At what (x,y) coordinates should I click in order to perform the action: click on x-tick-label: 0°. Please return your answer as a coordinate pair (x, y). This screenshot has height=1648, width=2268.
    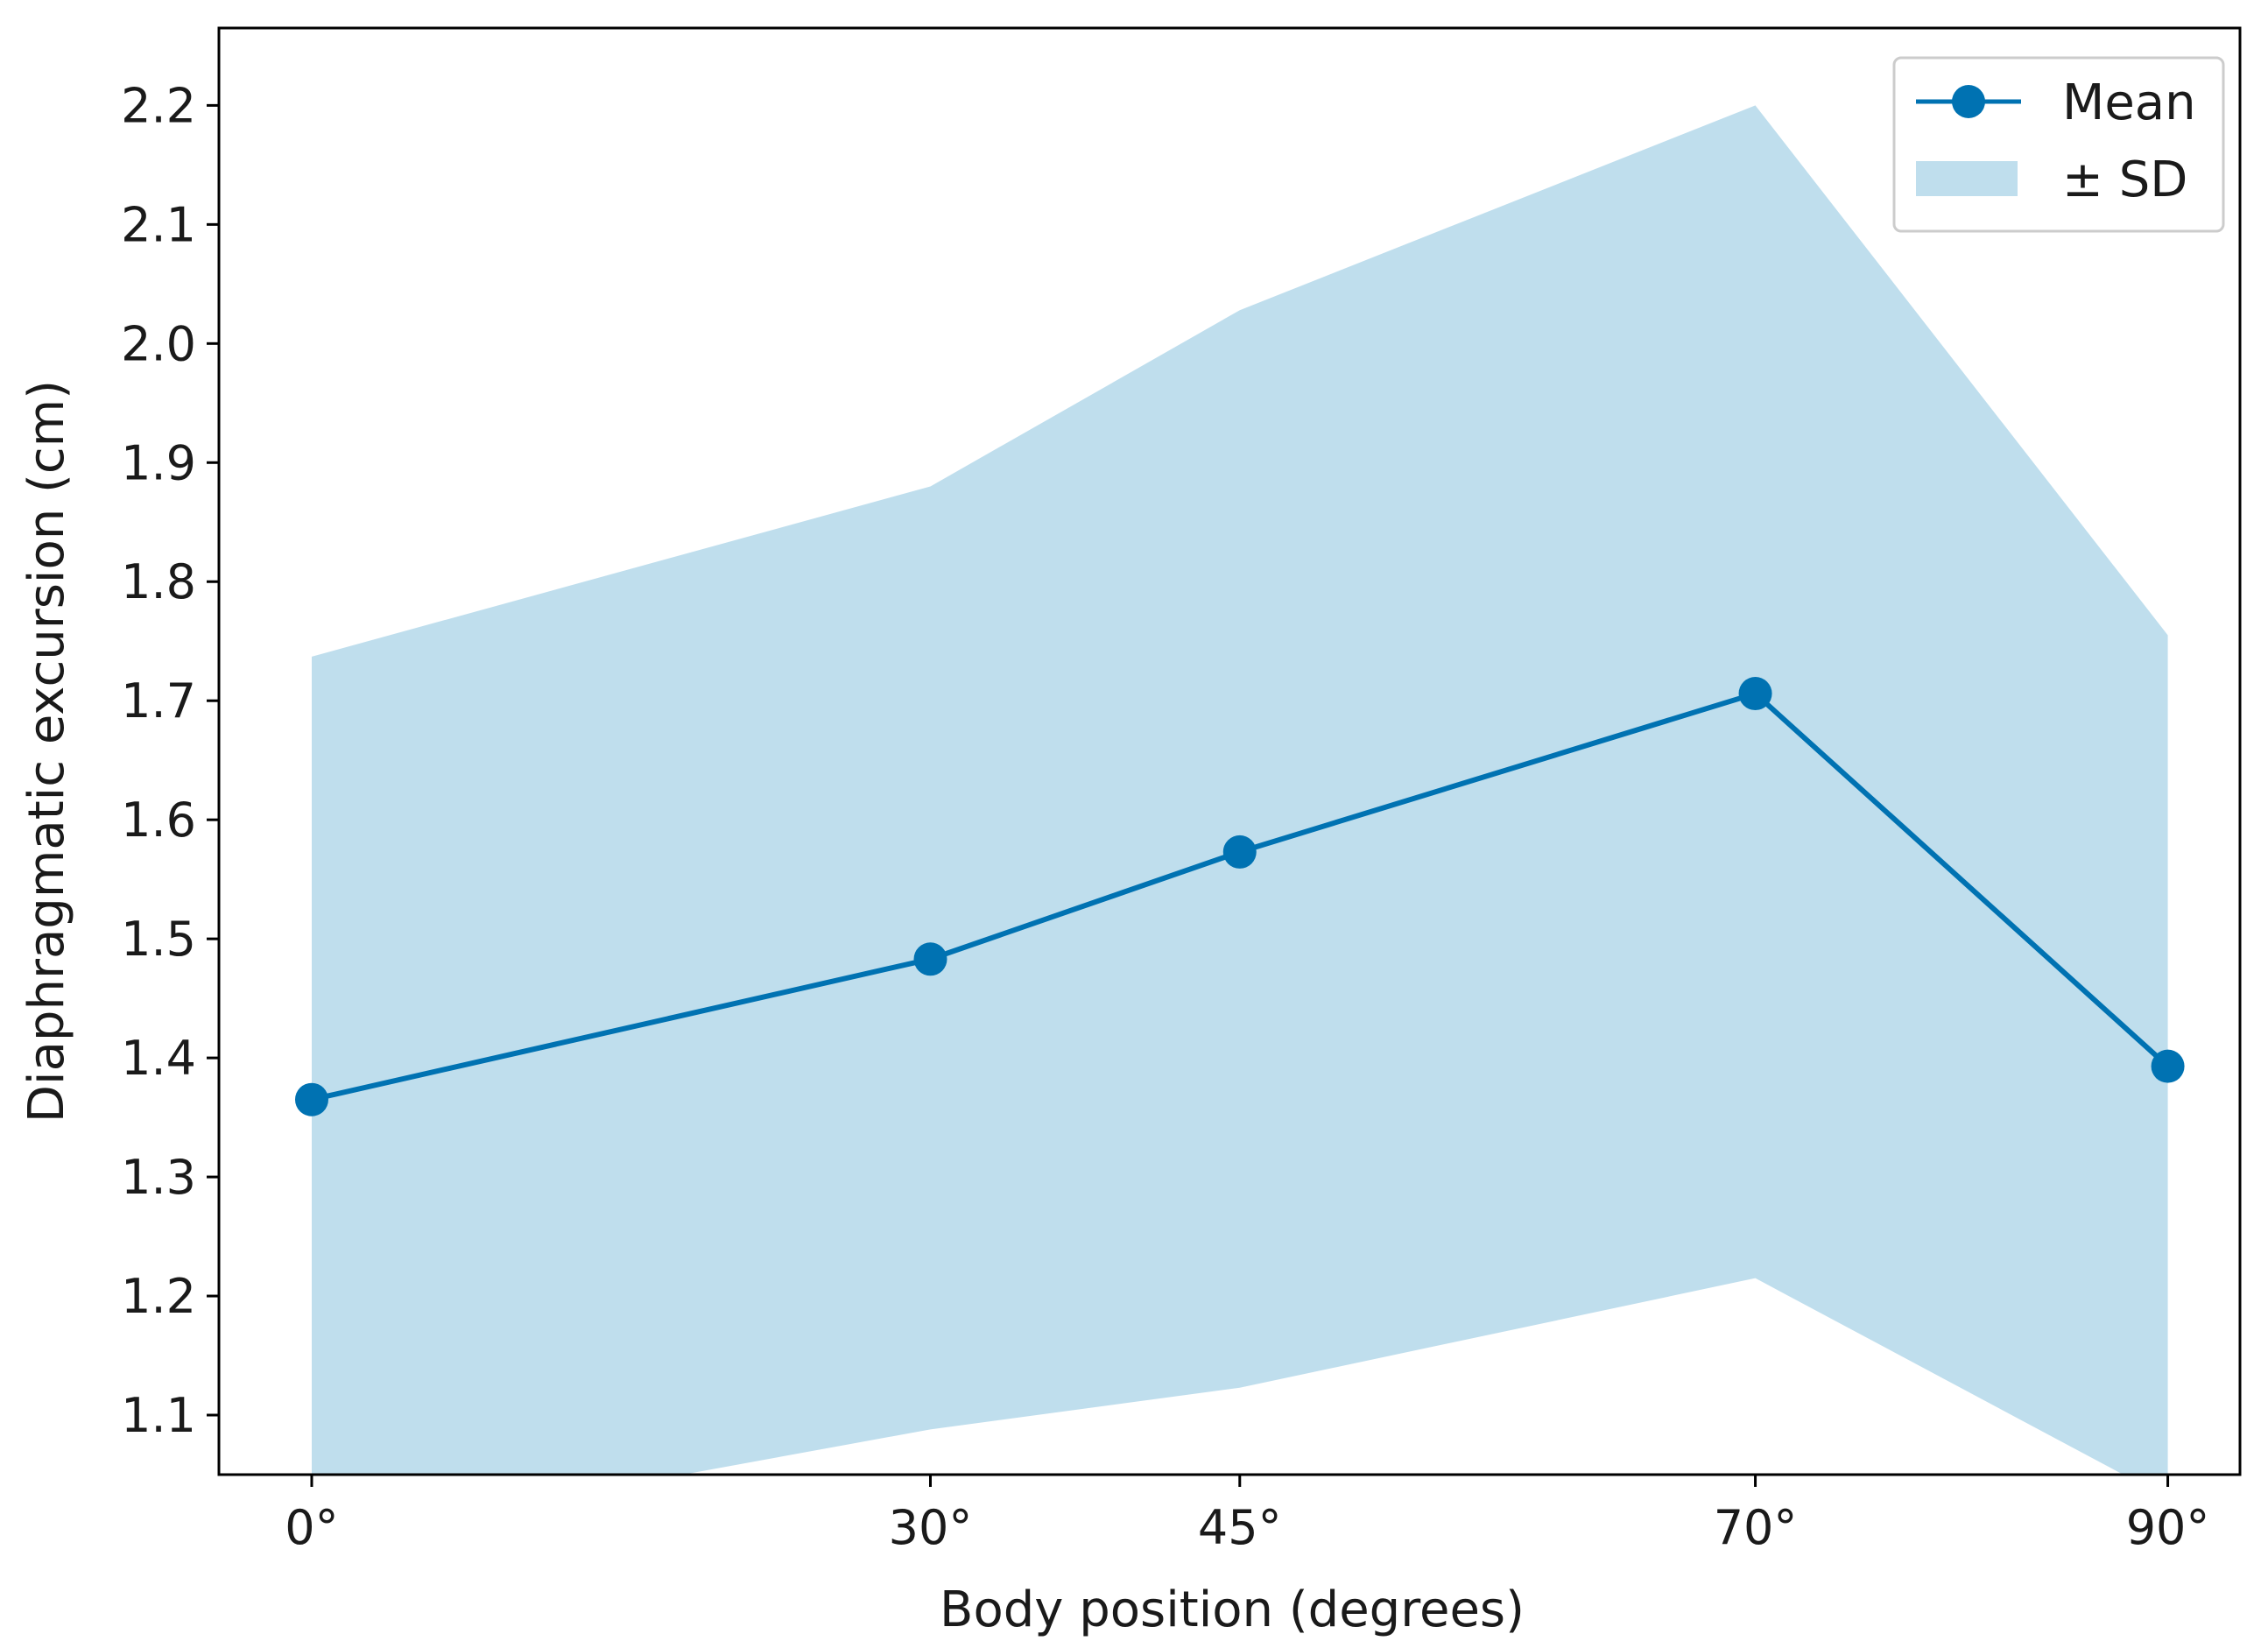
    Looking at the image, I should click on (311, 1527).